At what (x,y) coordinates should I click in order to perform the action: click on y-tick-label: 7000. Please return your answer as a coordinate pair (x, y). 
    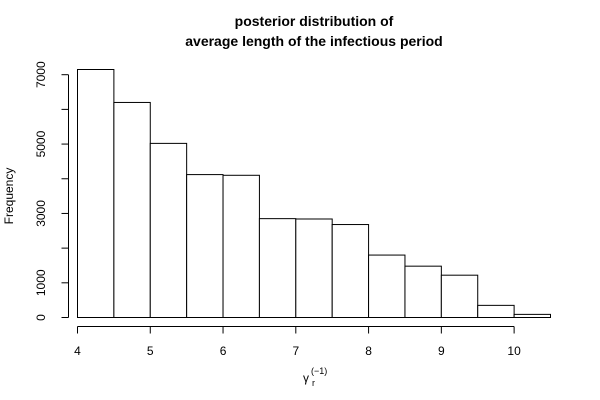
    Looking at the image, I should click on (41, 74).